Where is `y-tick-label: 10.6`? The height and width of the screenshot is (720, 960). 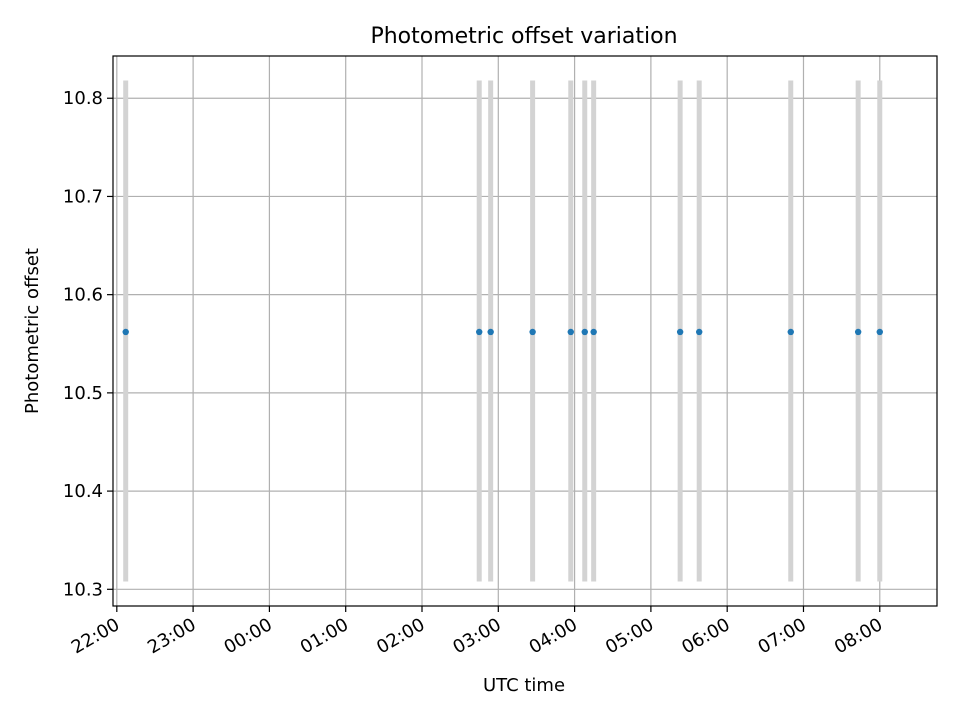 y-tick-label: 10.6 is located at coordinates (83, 295).